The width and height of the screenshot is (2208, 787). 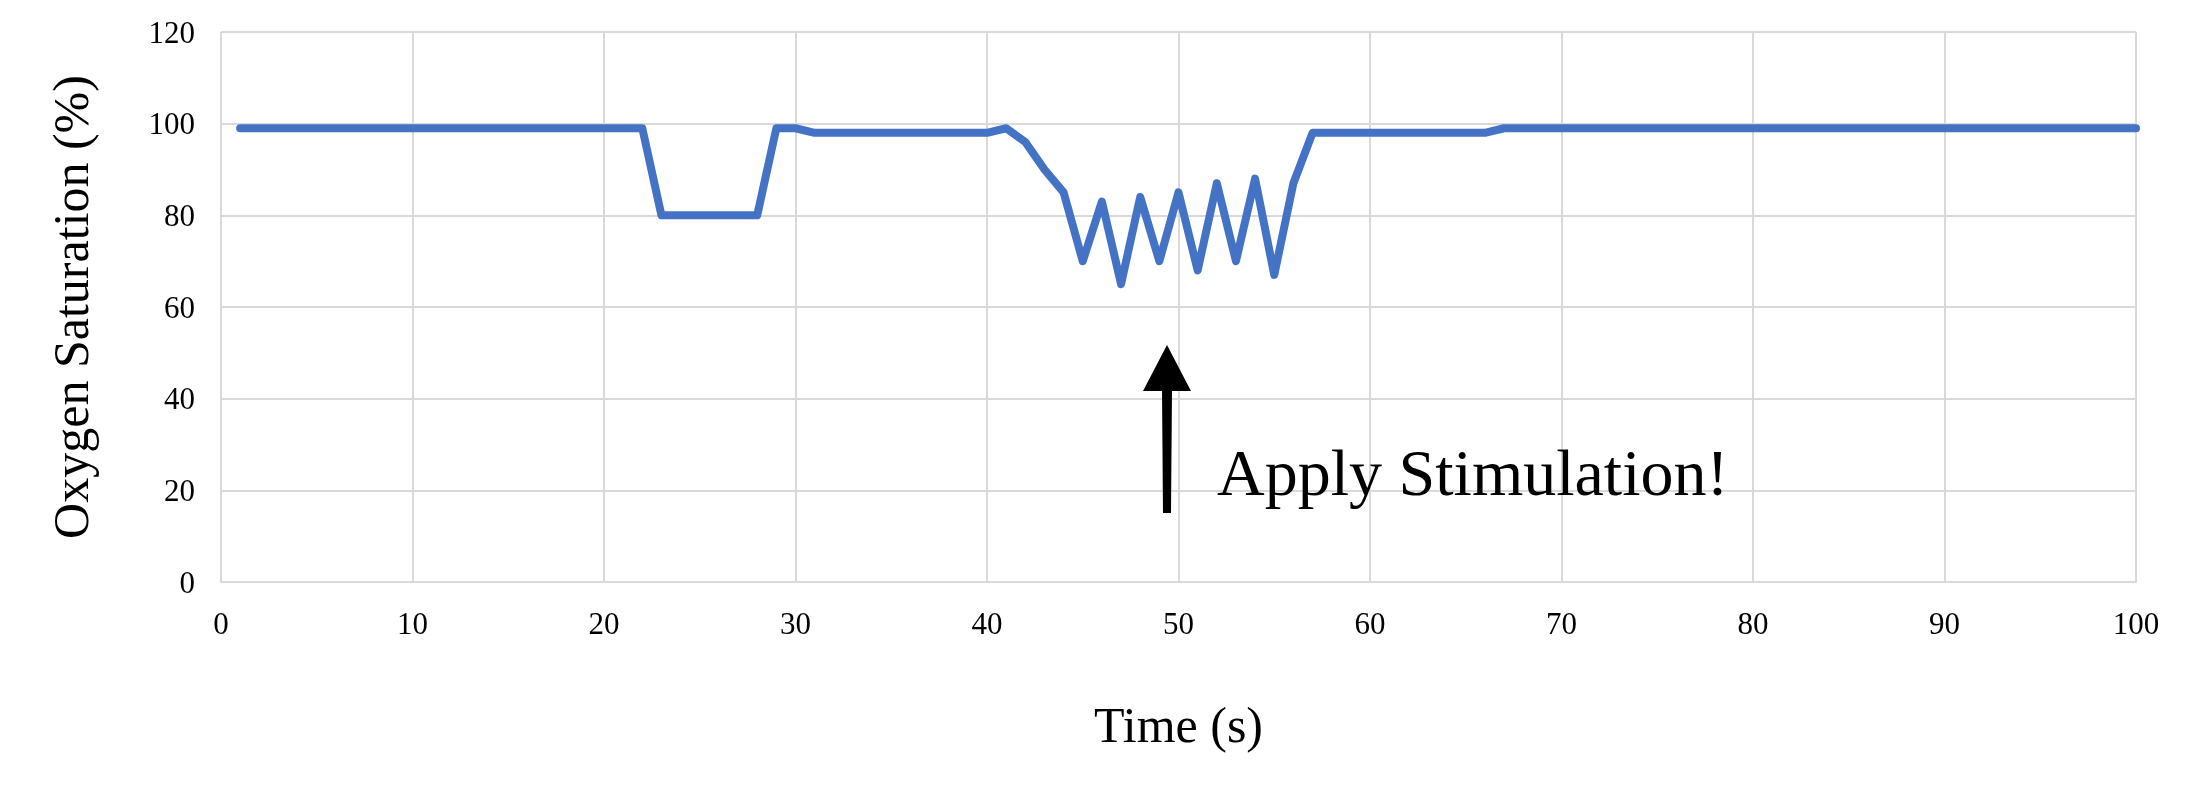 I want to click on x-tick-label: 20, so click(x=604, y=623).